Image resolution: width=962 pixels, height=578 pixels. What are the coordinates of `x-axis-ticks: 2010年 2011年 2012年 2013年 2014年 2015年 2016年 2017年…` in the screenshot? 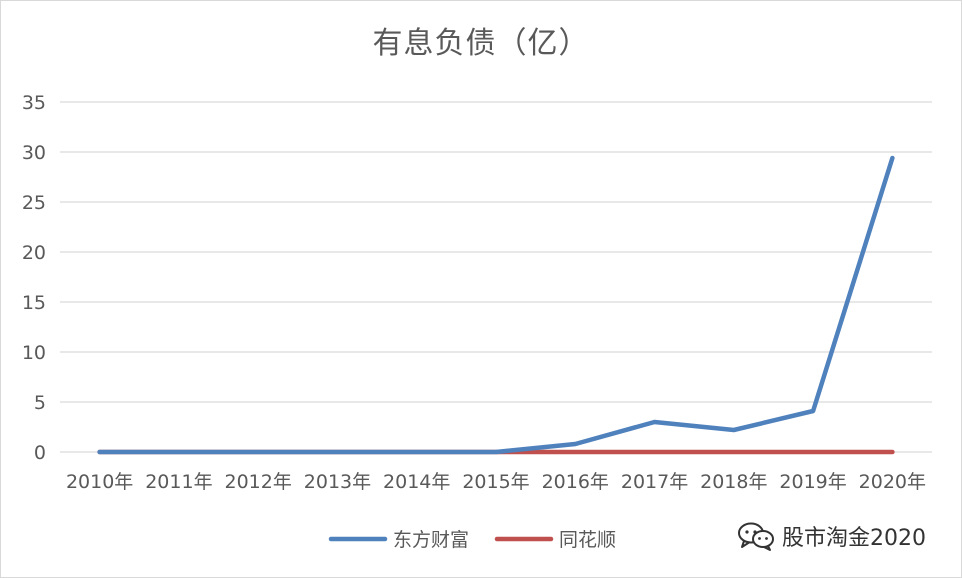 It's located at (496, 482).